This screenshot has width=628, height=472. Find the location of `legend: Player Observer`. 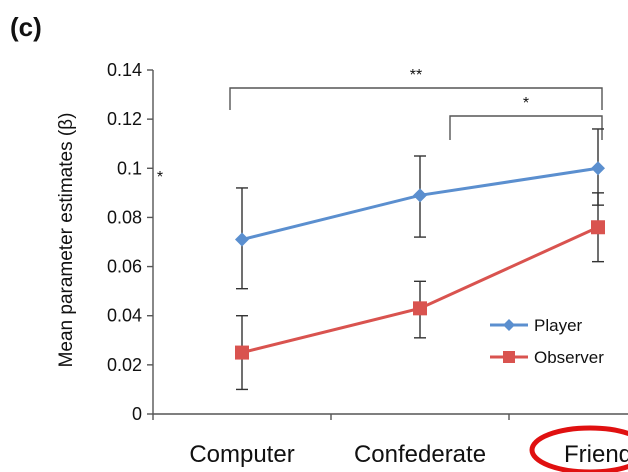

legend: Player Observer is located at coordinates (547, 341).